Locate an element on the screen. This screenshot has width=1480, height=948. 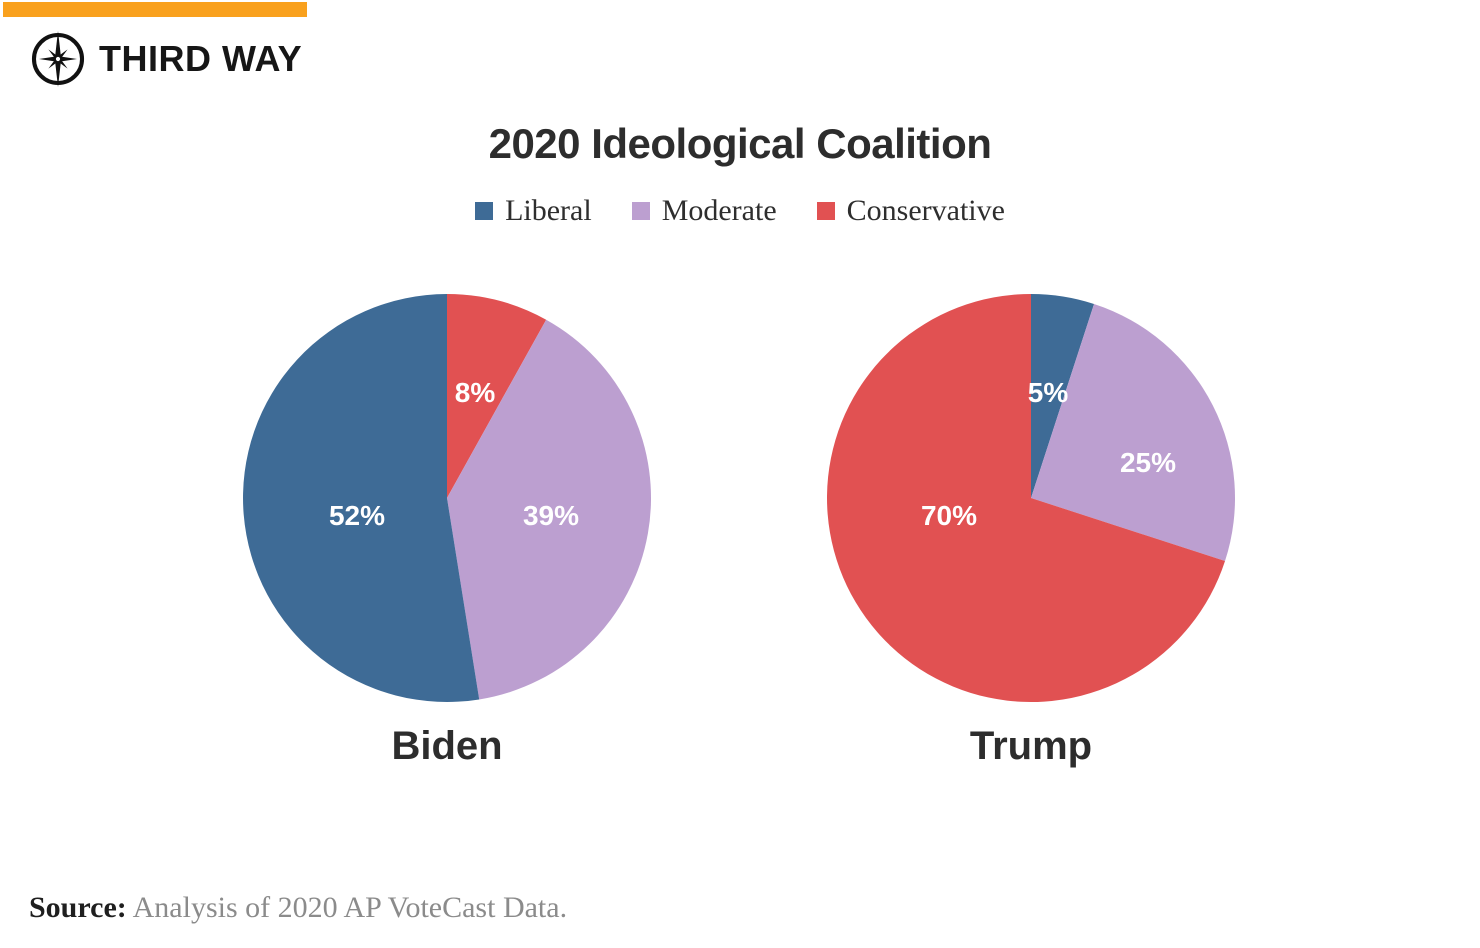
legend-label-liberal: Liberal is located at coordinates (548, 210).